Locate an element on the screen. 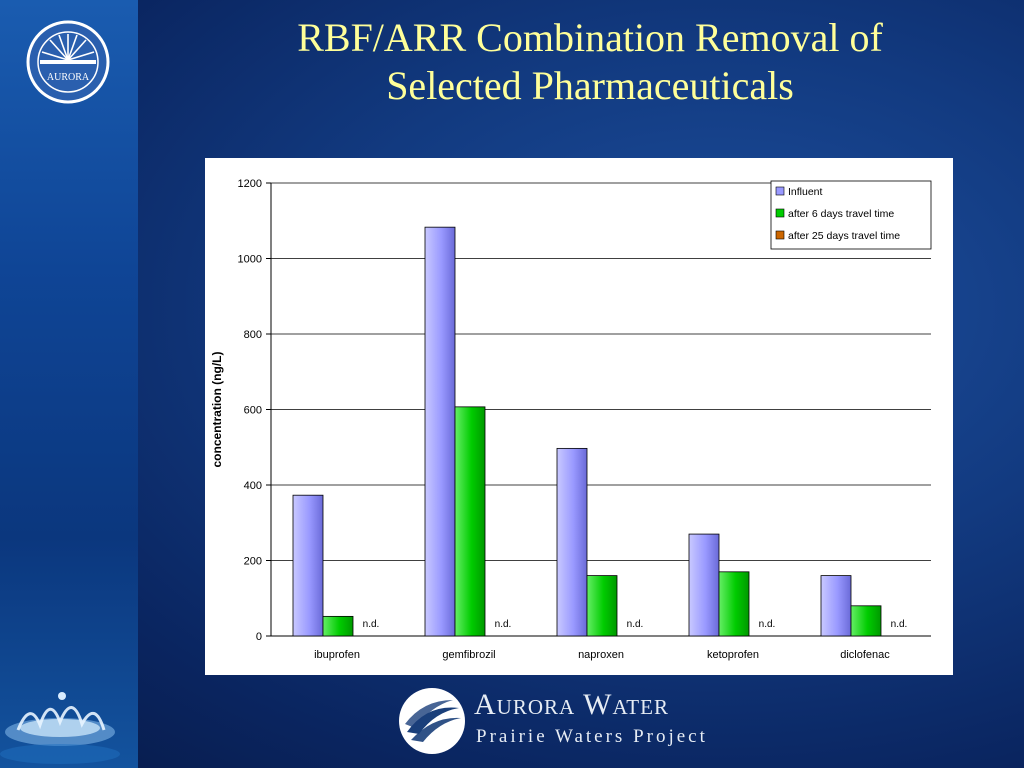 The height and width of the screenshot is (768, 1024). footer-subtitle: Prairie Waters Project is located at coordinates (592, 736).